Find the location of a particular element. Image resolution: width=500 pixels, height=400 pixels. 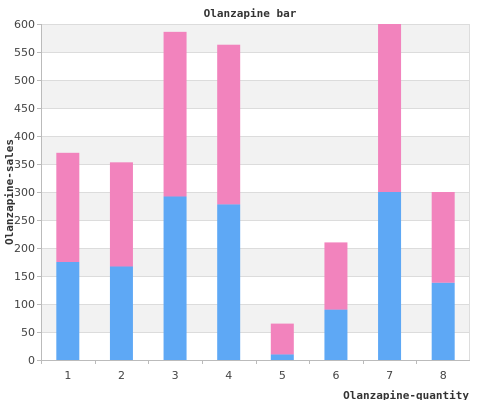

y-tick-label: 300 is located at coordinates (24, 192).